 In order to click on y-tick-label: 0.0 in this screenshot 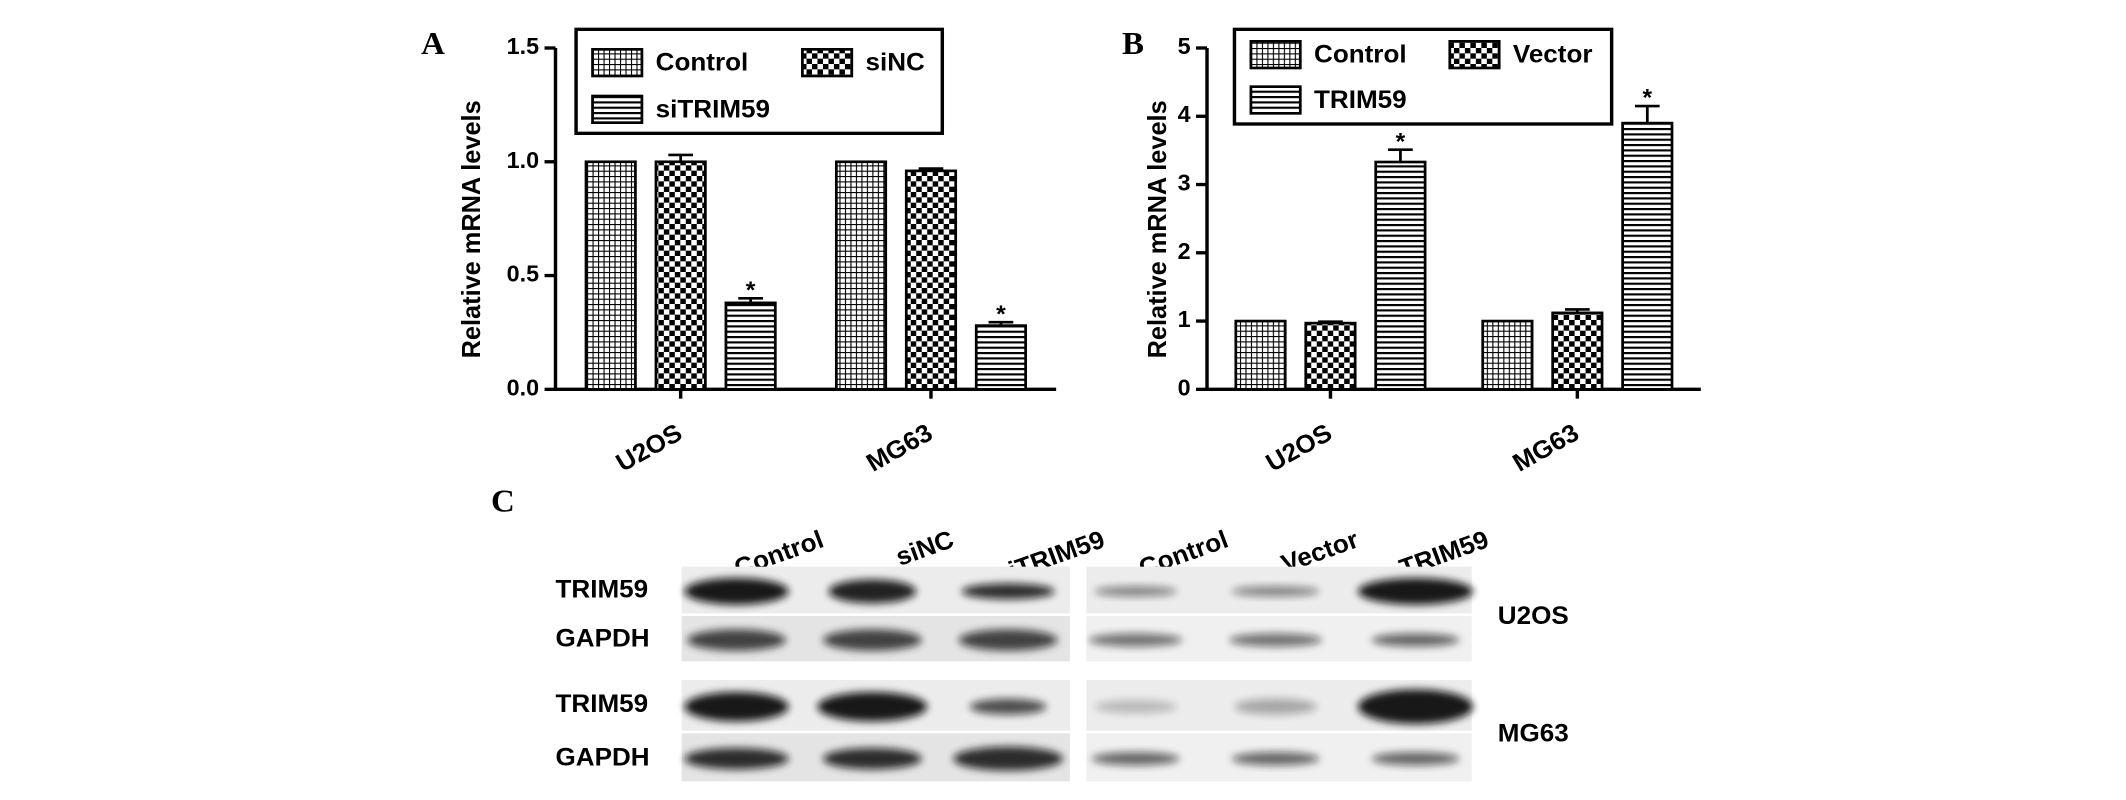, I will do `click(523, 388)`.